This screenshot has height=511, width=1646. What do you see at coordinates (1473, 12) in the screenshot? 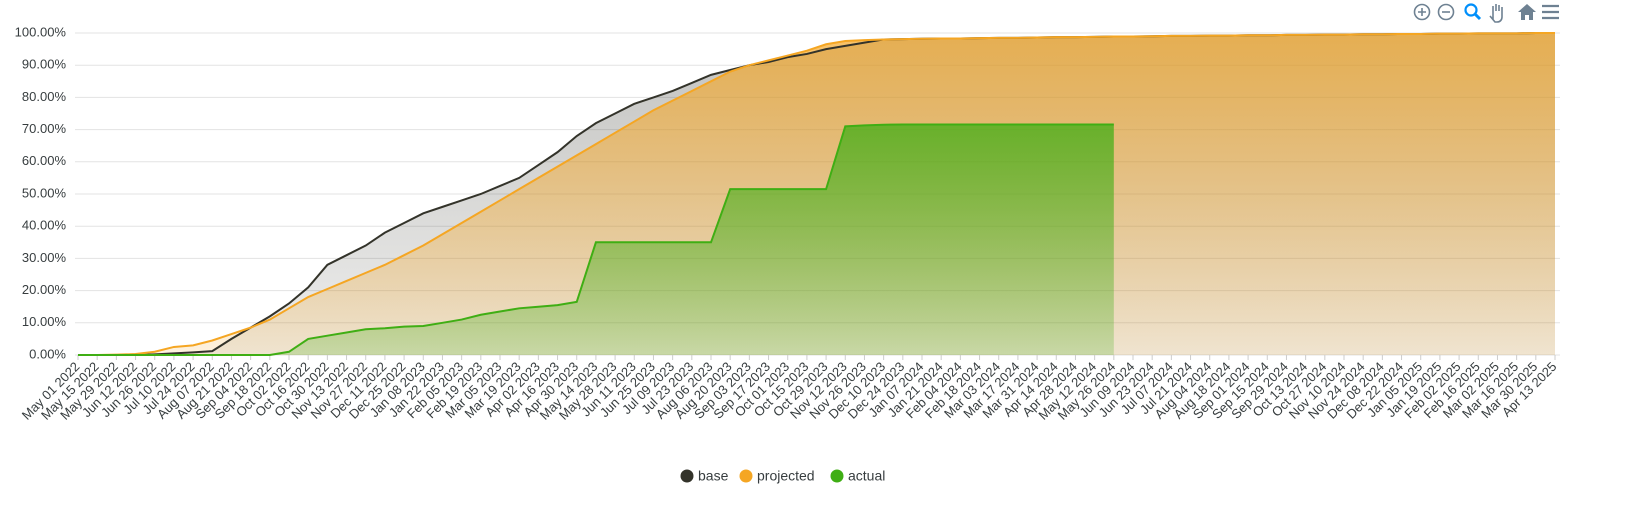
I see `zoom-select-button` at bounding box center [1473, 12].